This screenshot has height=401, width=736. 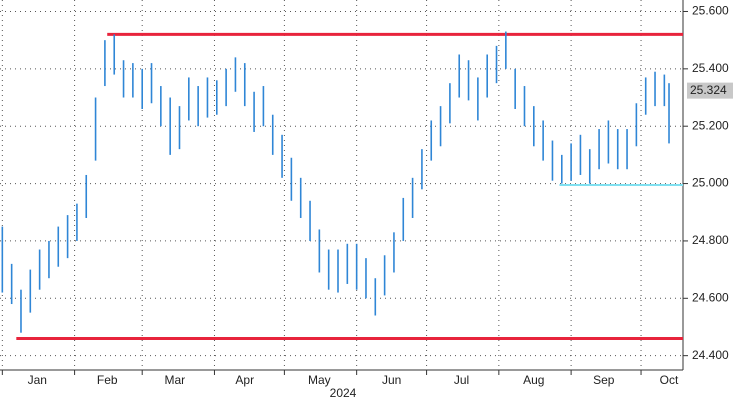 I want to click on y-tick-label: 25.000, so click(x=710, y=183).